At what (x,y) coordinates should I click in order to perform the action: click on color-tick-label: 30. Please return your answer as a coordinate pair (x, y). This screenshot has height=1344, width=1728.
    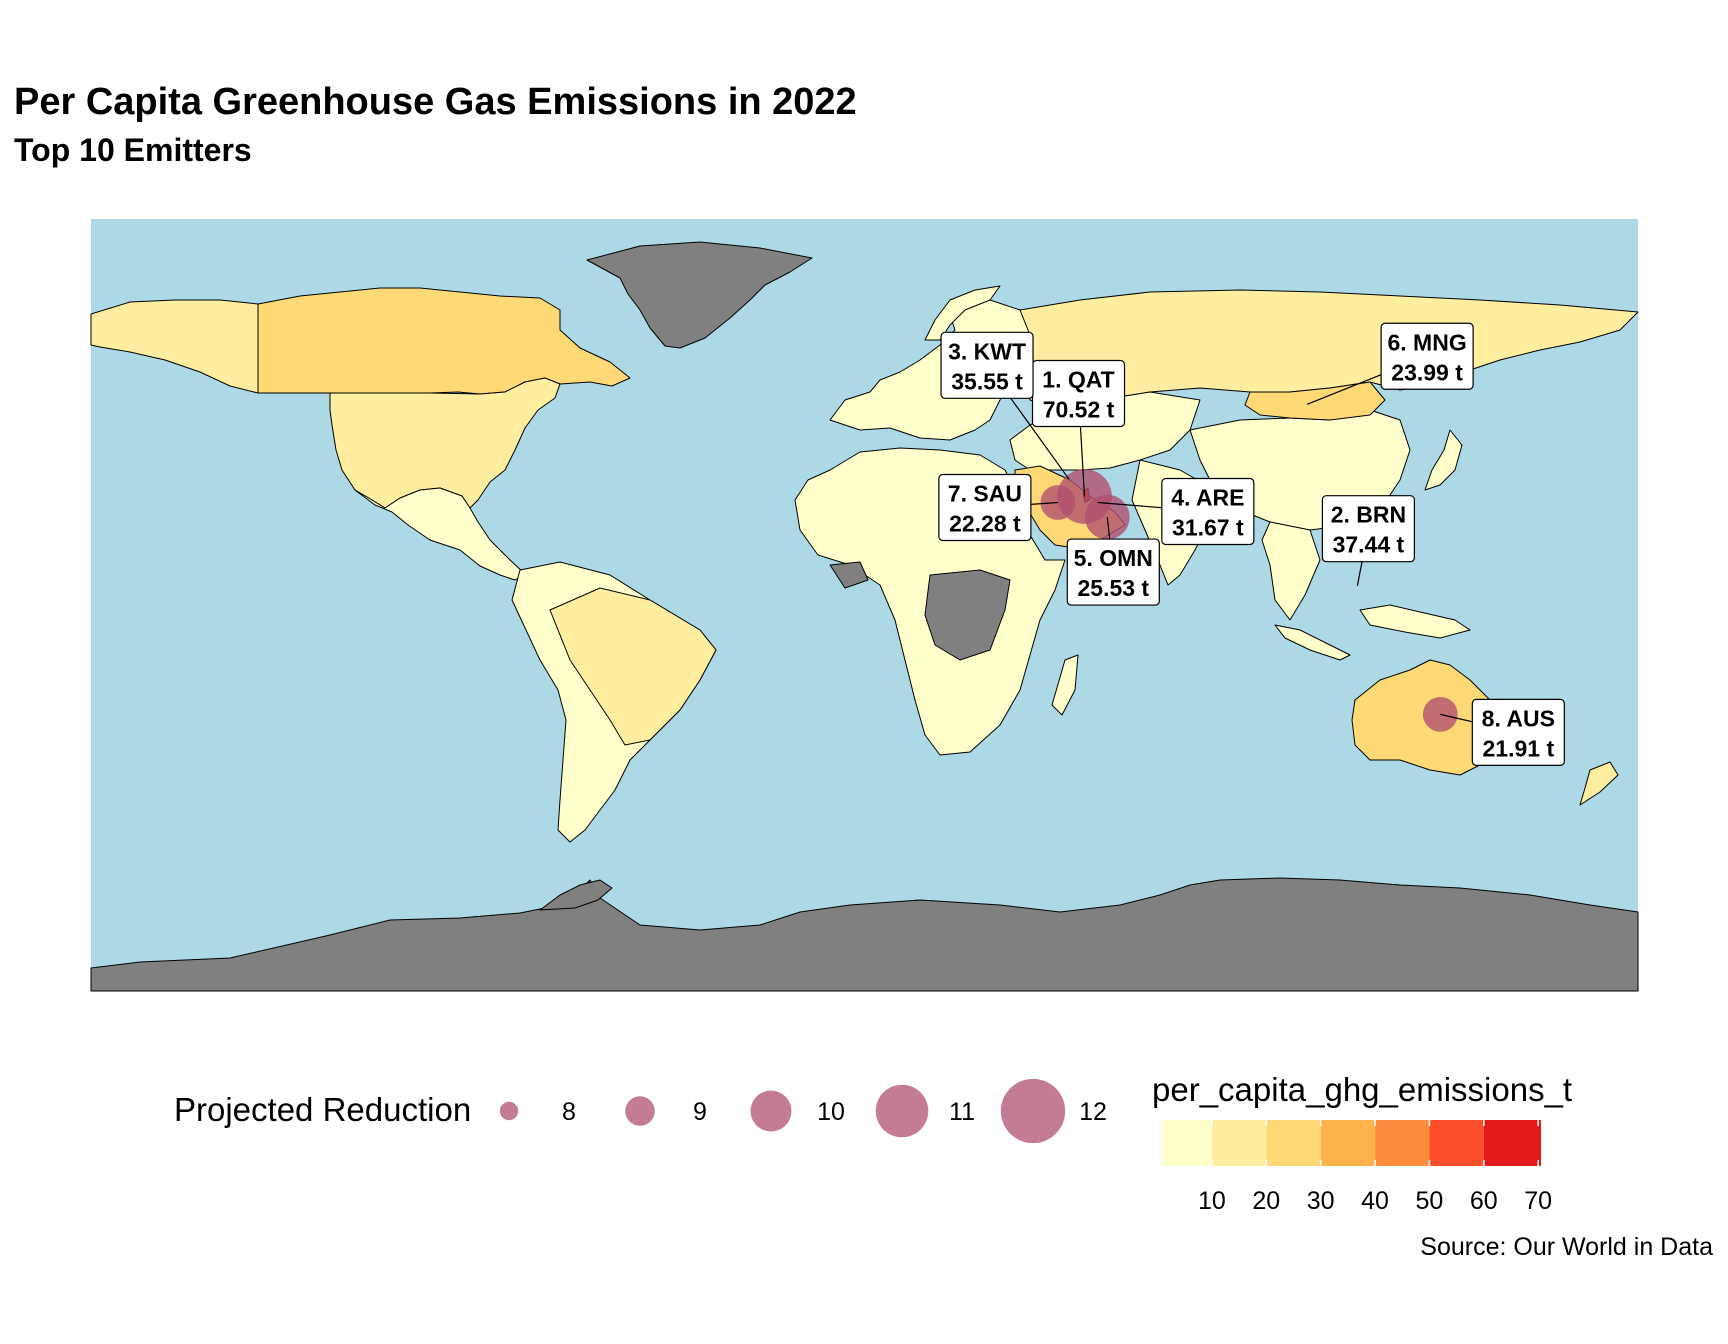
    Looking at the image, I should click on (1321, 1201).